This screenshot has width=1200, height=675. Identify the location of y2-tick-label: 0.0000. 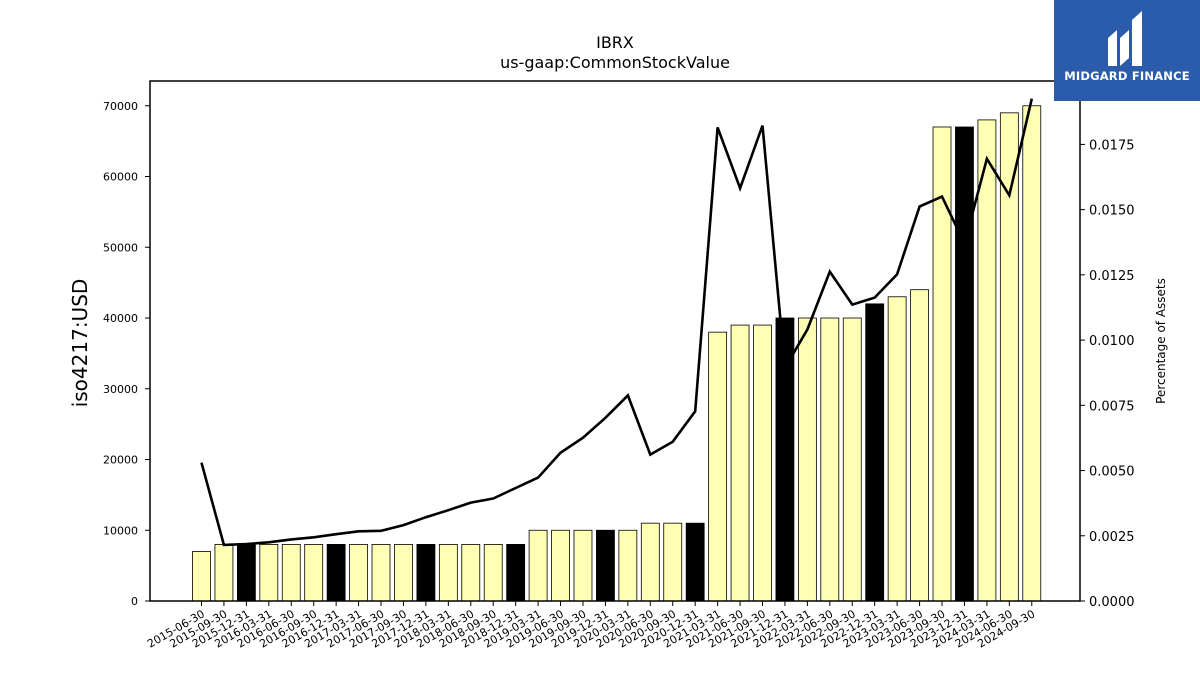
(1112, 602).